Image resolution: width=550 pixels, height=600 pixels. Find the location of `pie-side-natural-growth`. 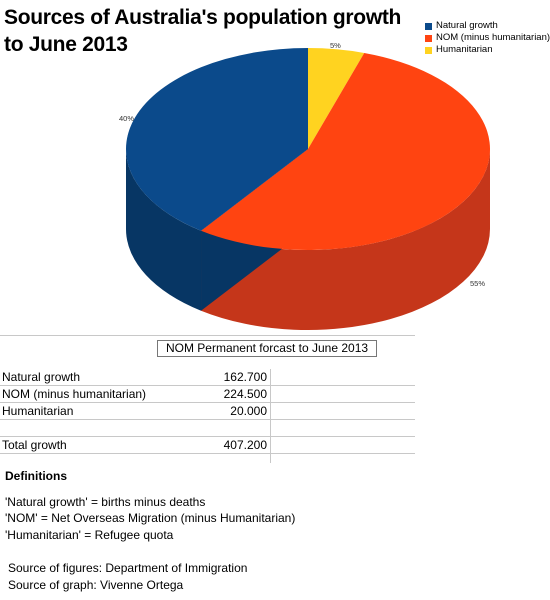

pie-side-natural-growth is located at coordinates (164, 230).